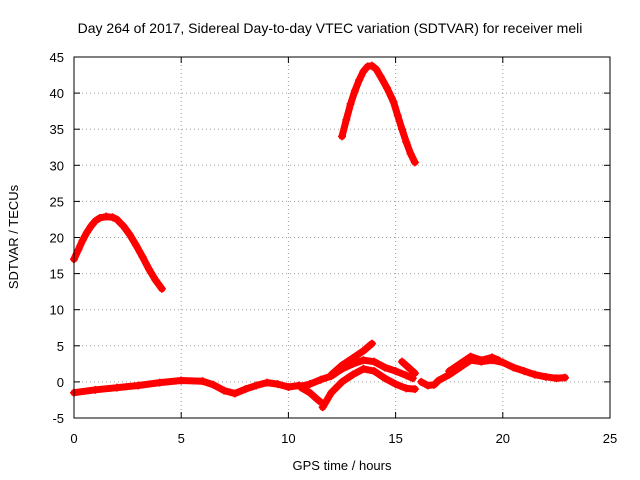  What do you see at coordinates (57, 274) in the screenshot?
I see `y-tick-label: 15` at bounding box center [57, 274].